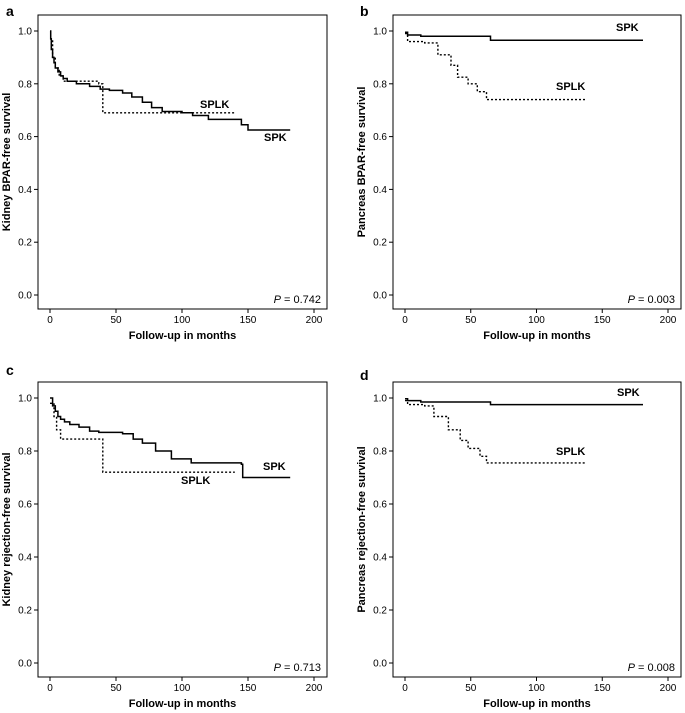 This screenshot has height=713, width=685. Describe the element at coordinates (7, 162) in the screenshot. I see `y-axis-label: Kidney BPAR-free survival` at that location.